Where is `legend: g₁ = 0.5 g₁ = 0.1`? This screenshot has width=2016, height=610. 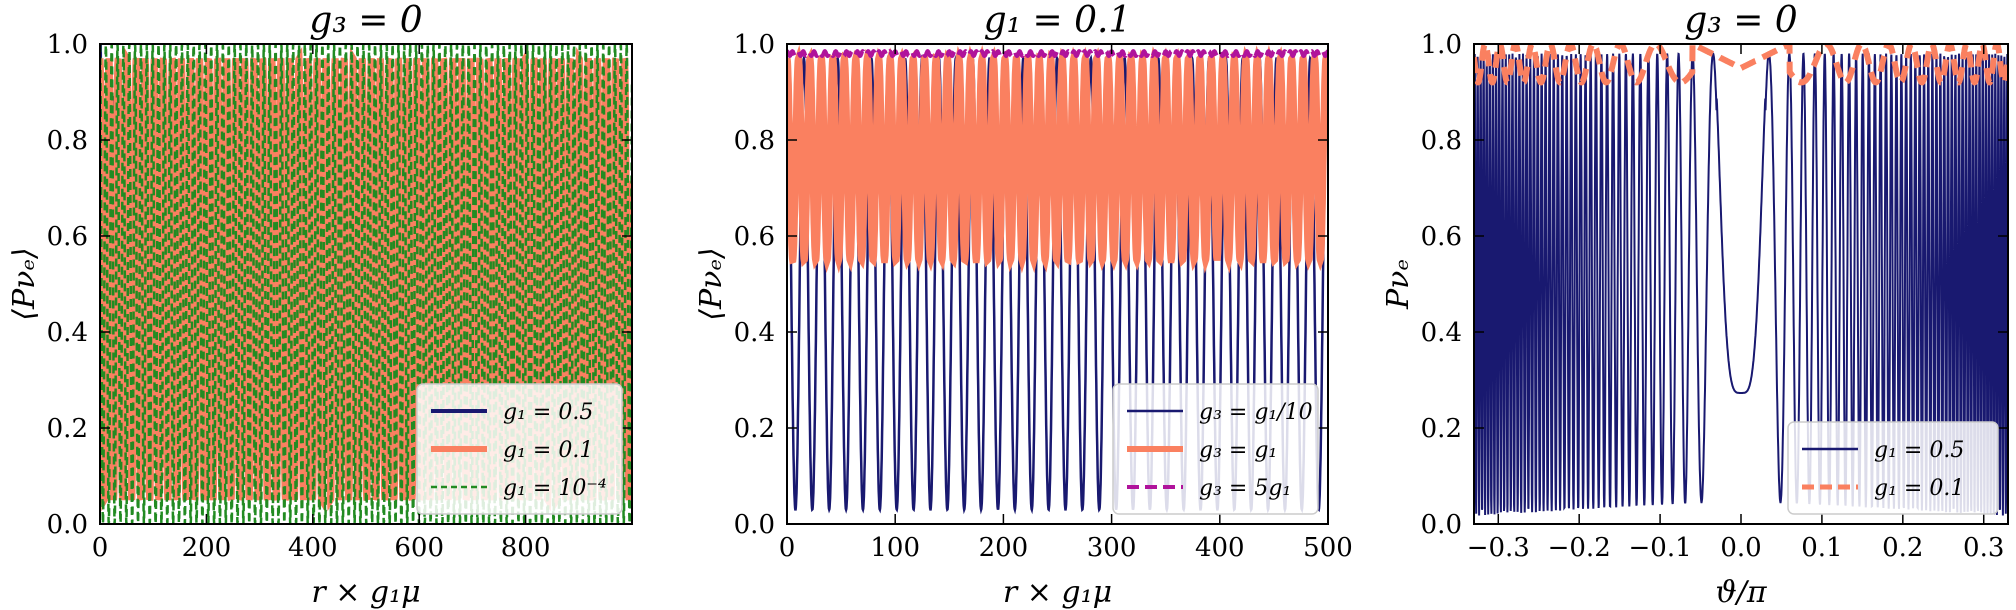 legend: g₁ = 0.5 g₁ = 0.1 is located at coordinates (1893, 468).